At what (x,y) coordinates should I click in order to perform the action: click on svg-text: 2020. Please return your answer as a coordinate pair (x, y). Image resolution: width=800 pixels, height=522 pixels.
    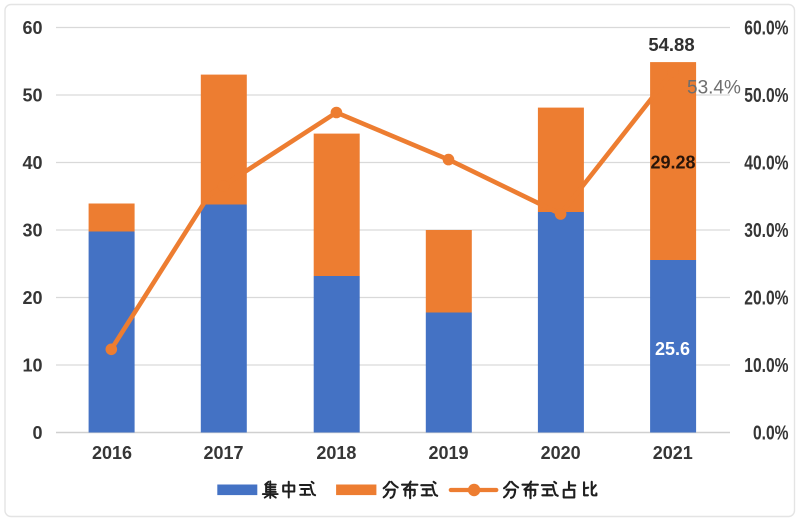
    Looking at the image, I should click on (561, 453).